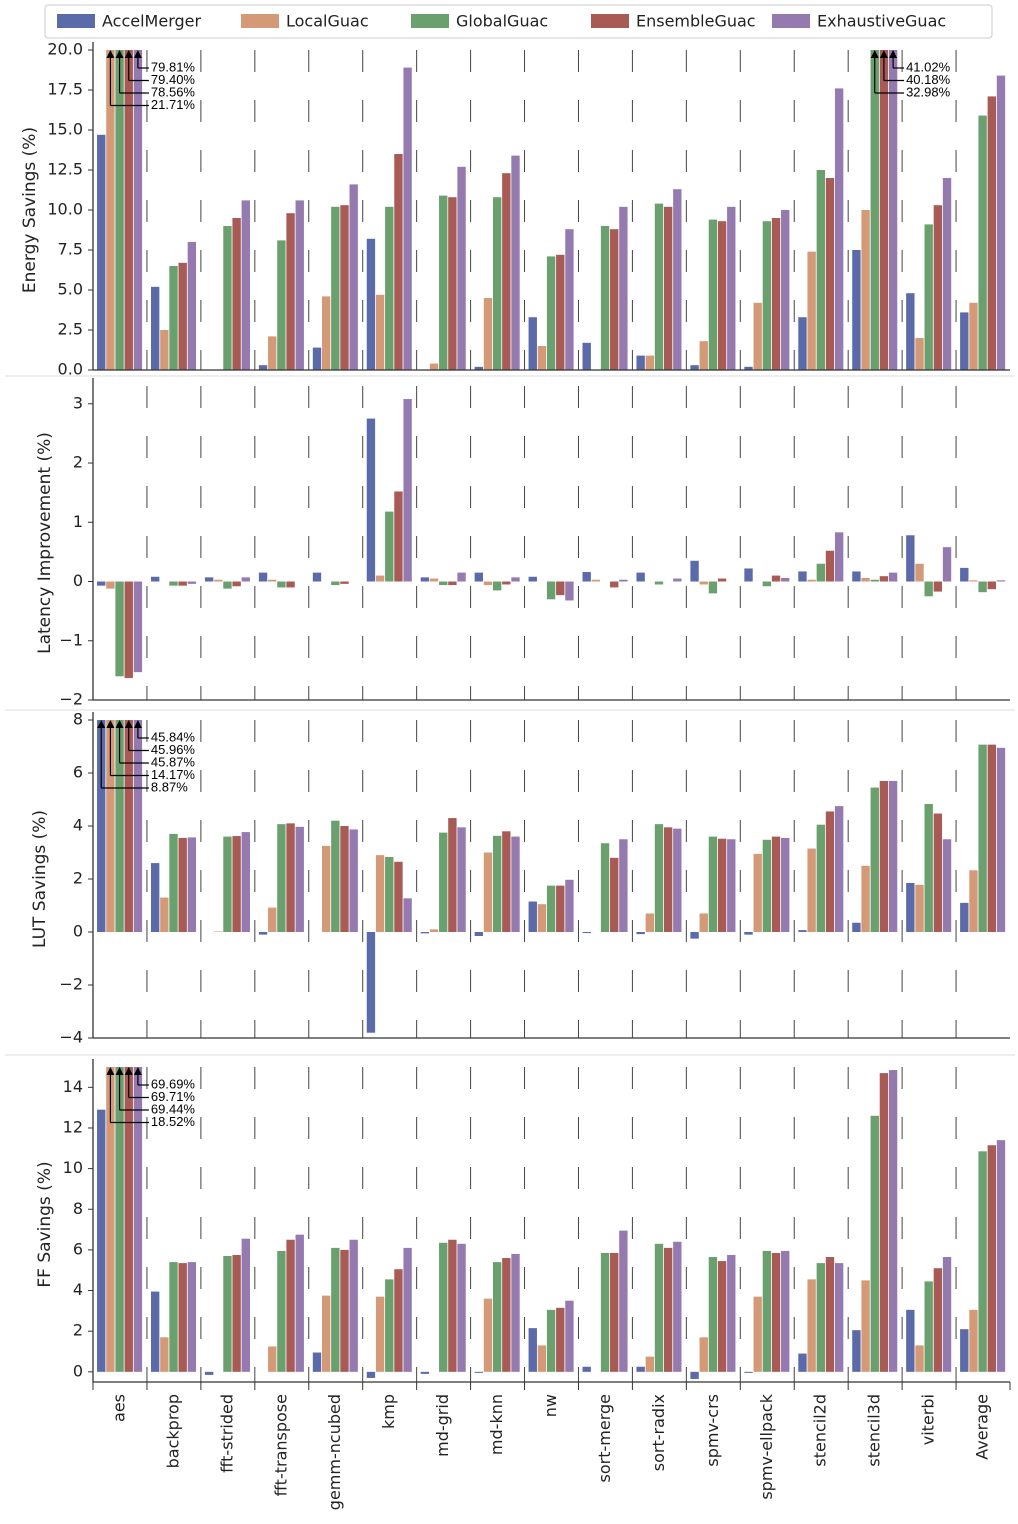 This screenshot has width=1018, height=1524. Describe the element at coordinates (71, 639) in the screenshot. I see `y-tick-label: −1` at that location.